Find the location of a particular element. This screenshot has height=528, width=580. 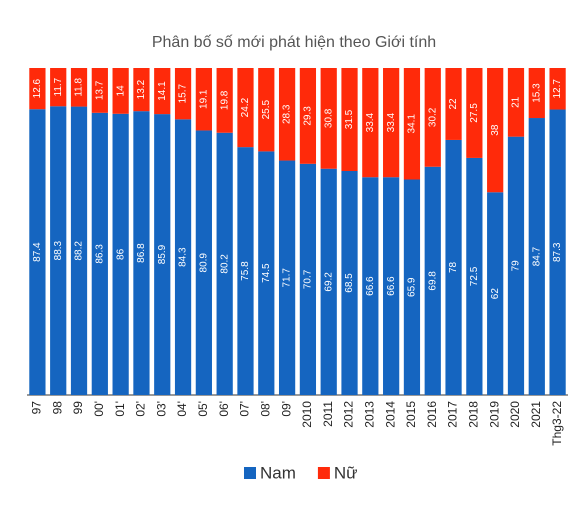

value-label: 13.7 is located at coordinates (99, 90).